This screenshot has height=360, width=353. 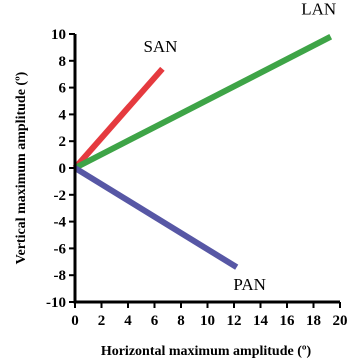 What do you see at coordinates (156, 217) in the screenshot?
I see `series-line-pan` at bounding box center [156, 217].